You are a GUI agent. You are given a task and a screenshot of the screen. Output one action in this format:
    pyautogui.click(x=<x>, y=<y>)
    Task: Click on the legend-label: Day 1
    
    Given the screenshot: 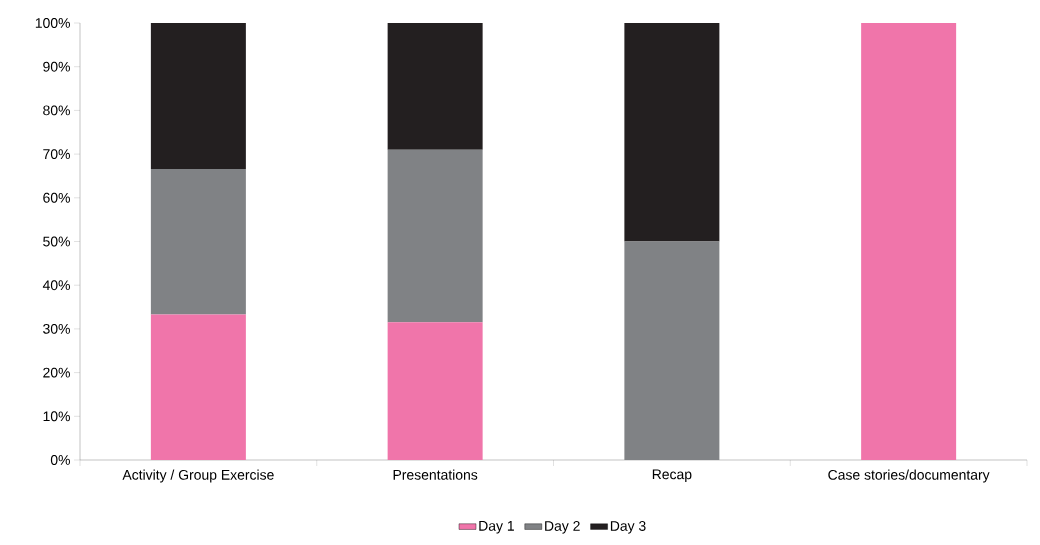 What is the action you would take?
    pyautogui.click(x=496, y=527)
    